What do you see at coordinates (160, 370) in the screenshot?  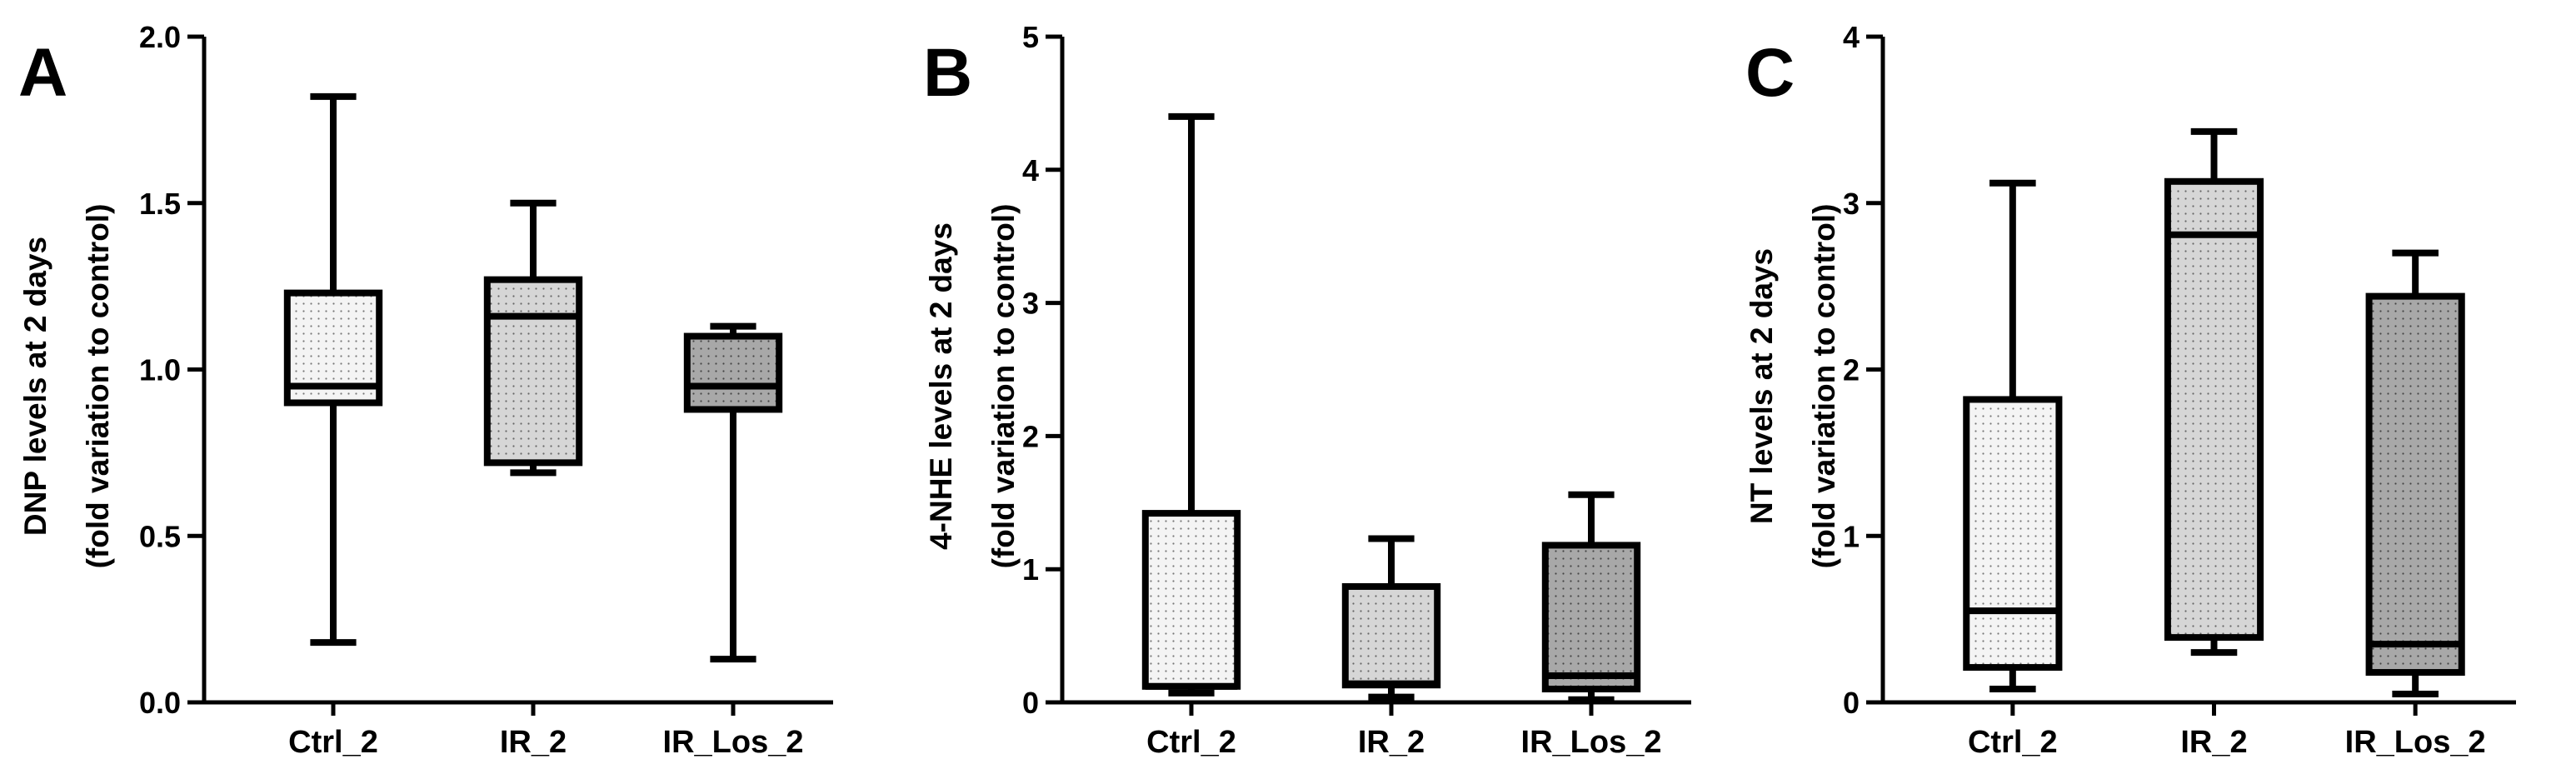 I see `y-tick-label: 1.0` at bounding box center [160, 370].